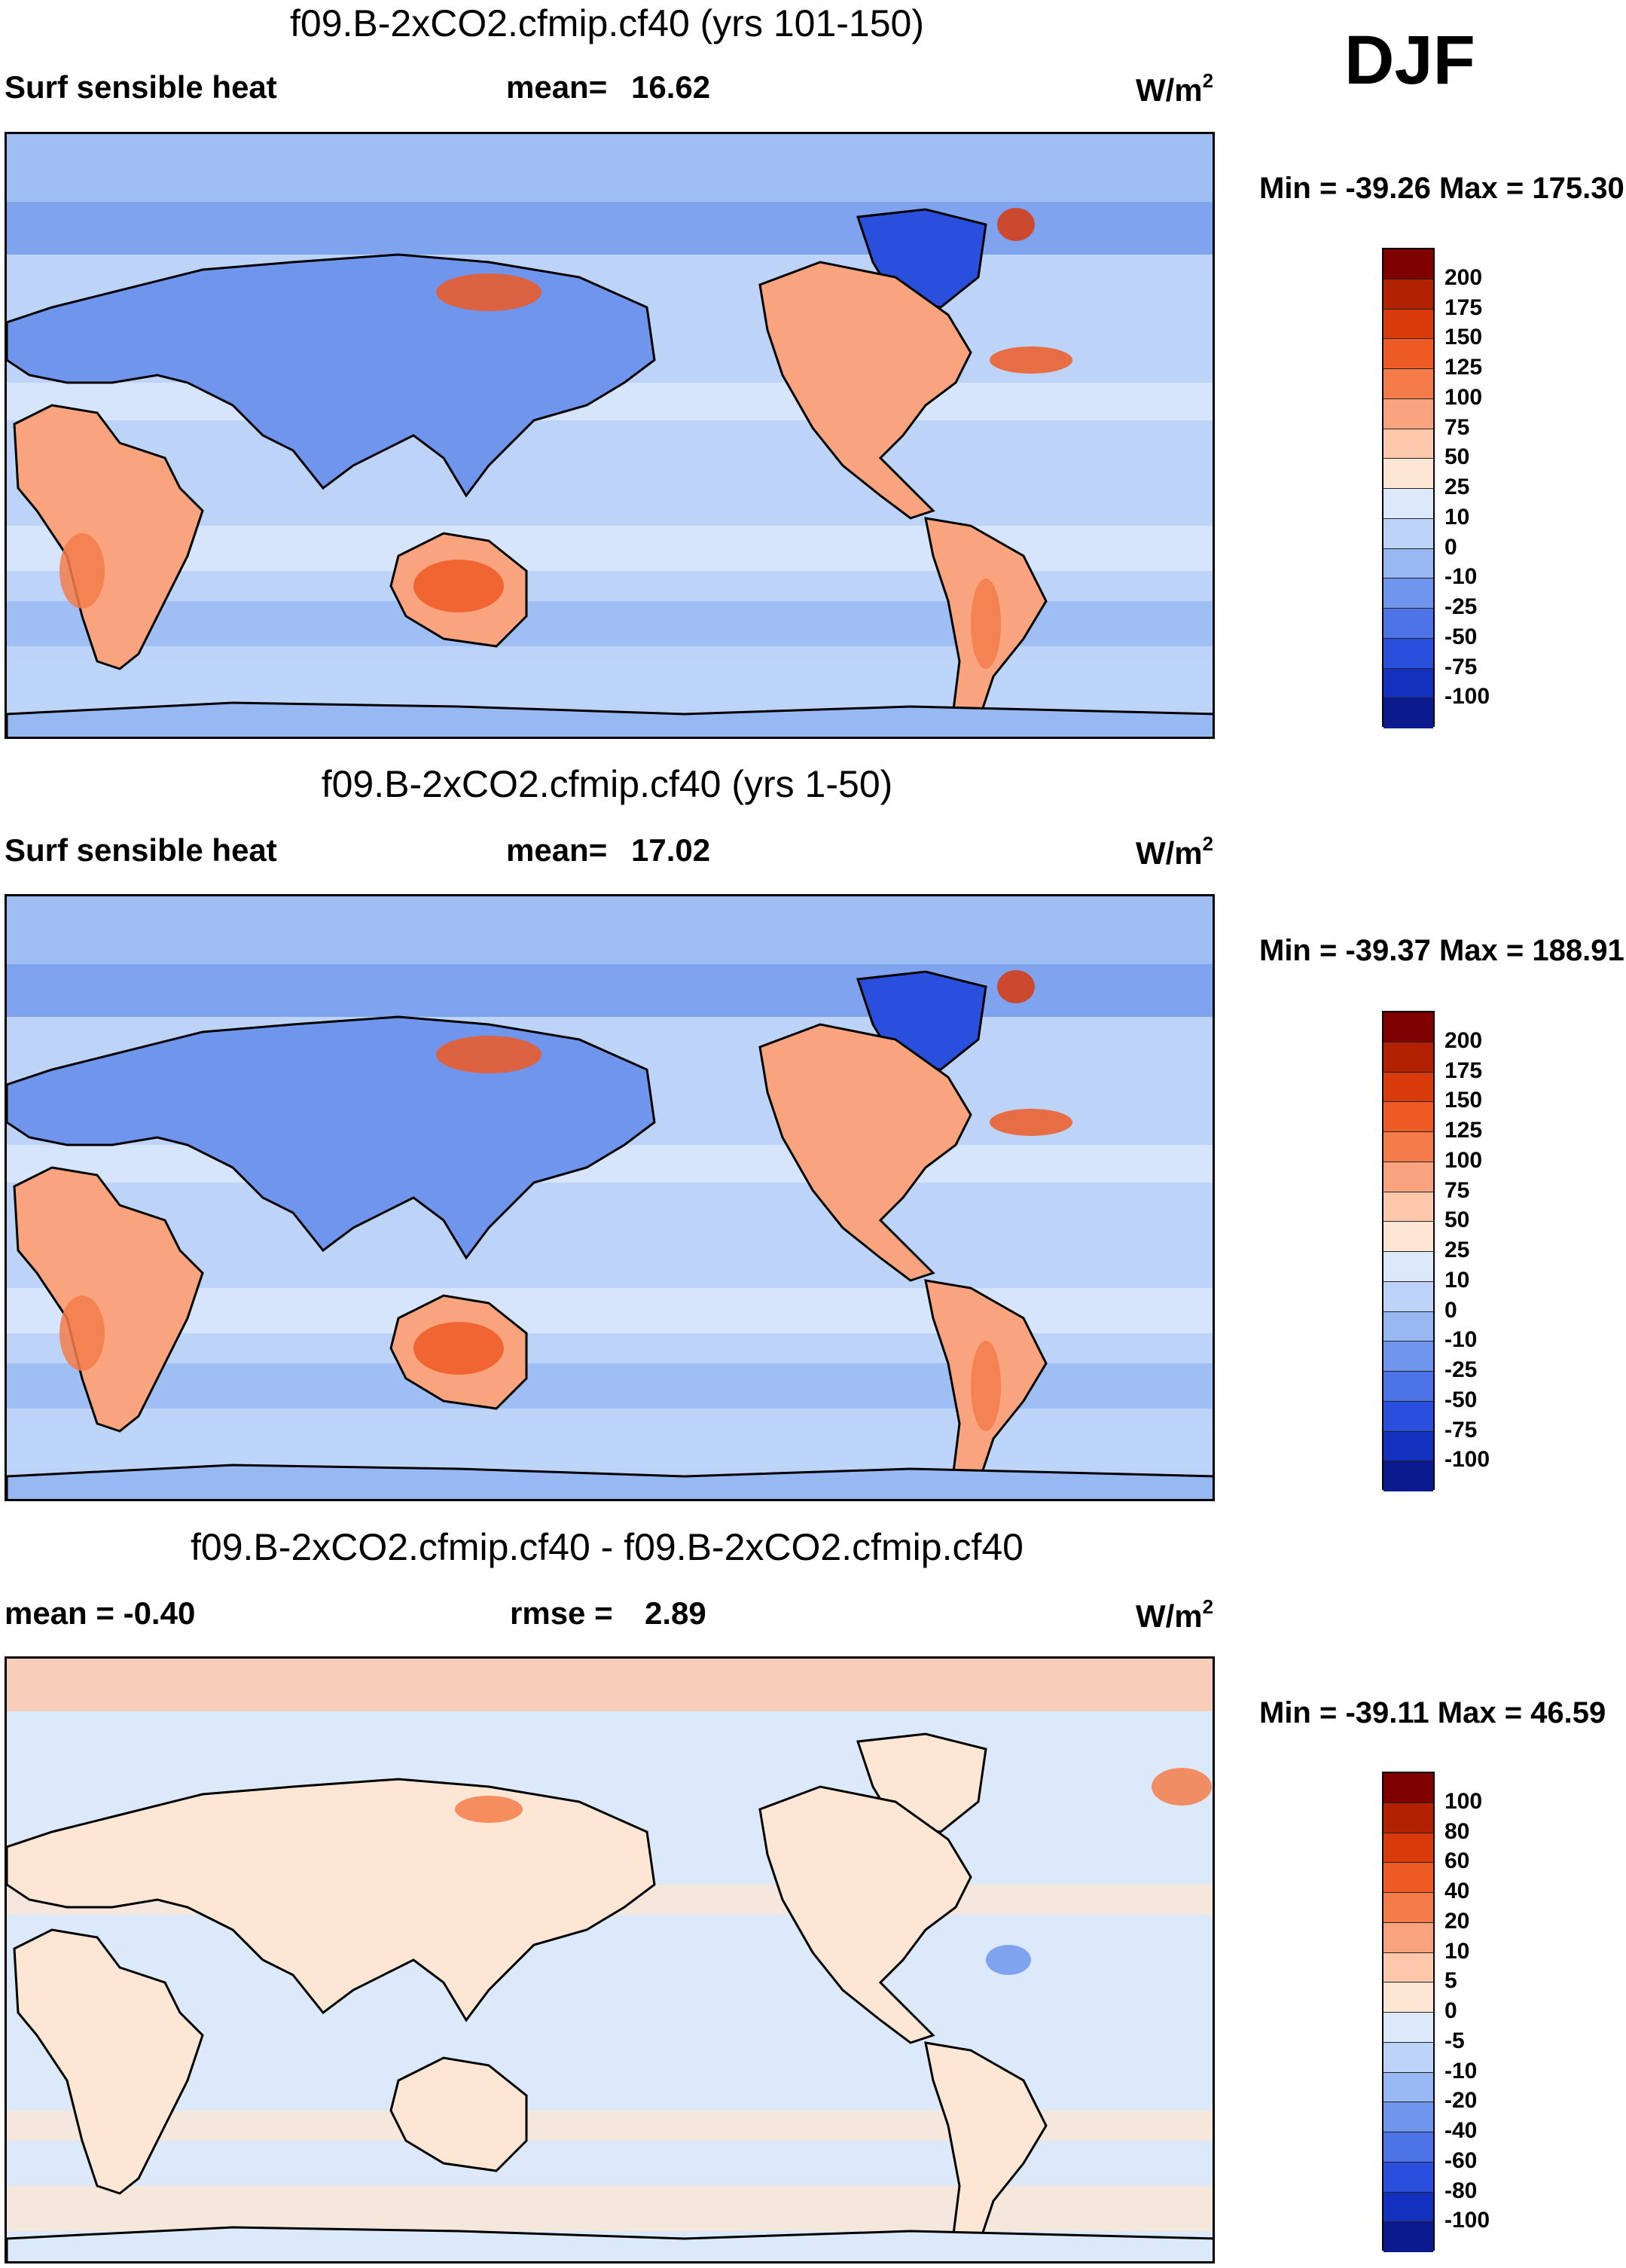 Image resolution: width=1626 pixels, height=2268 pixels. I want to click on season-label: DJF, so click(1409, 60).